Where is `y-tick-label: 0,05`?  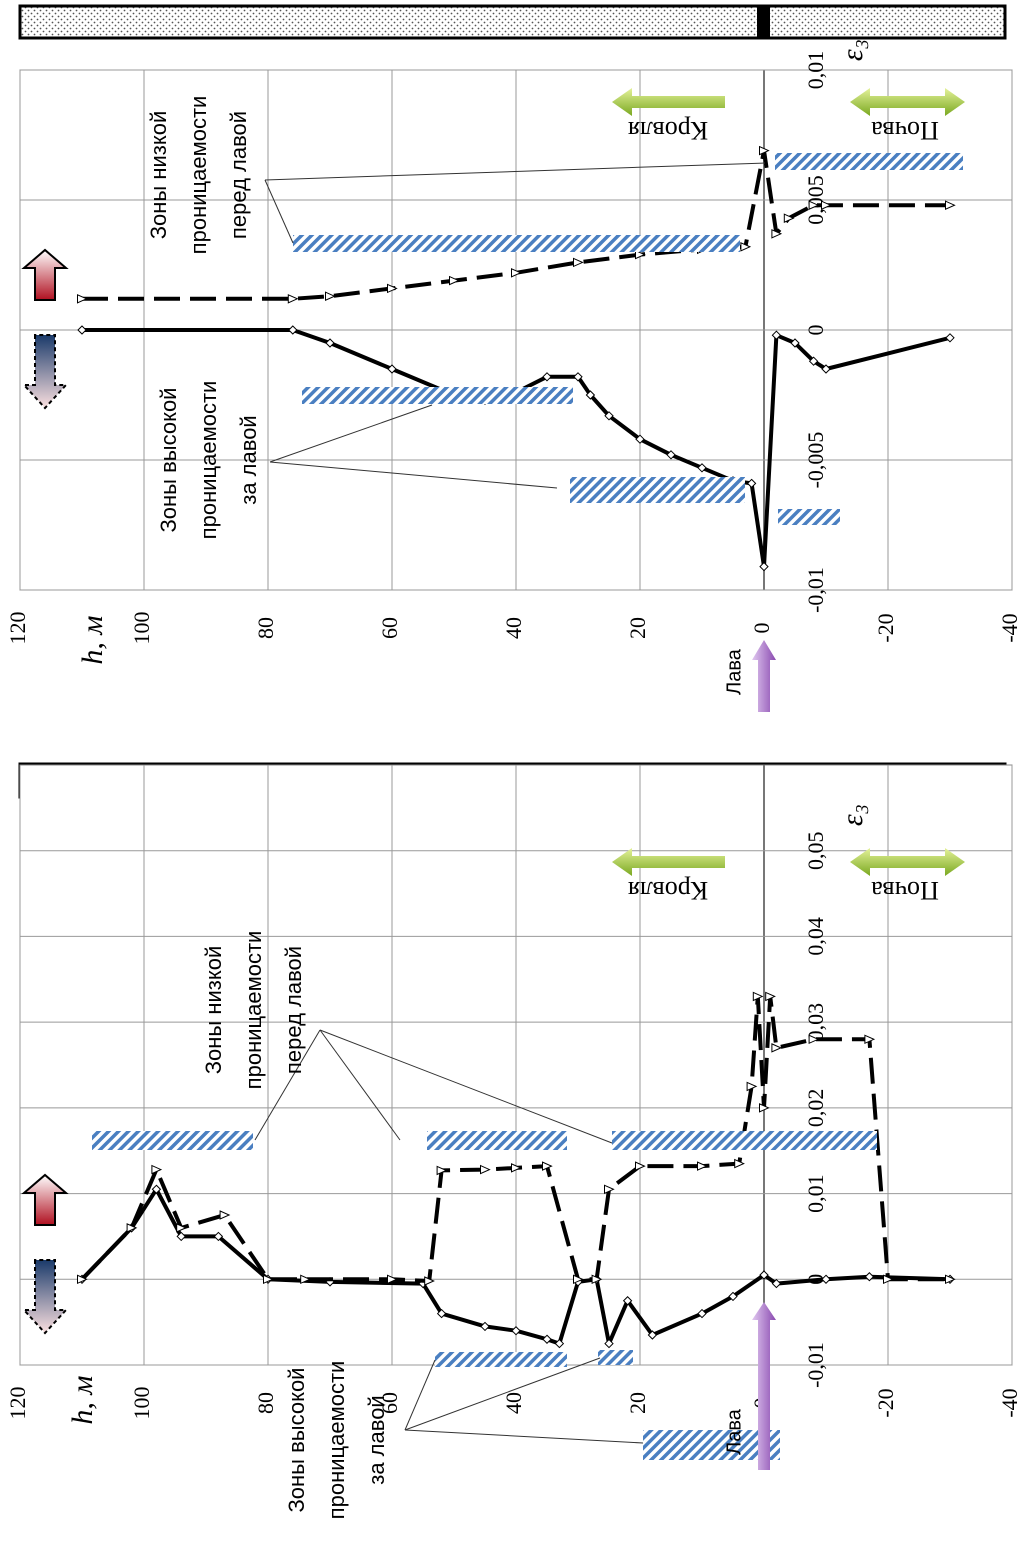
y-tick-label: 0,05 is located at coordinates (815, 850).